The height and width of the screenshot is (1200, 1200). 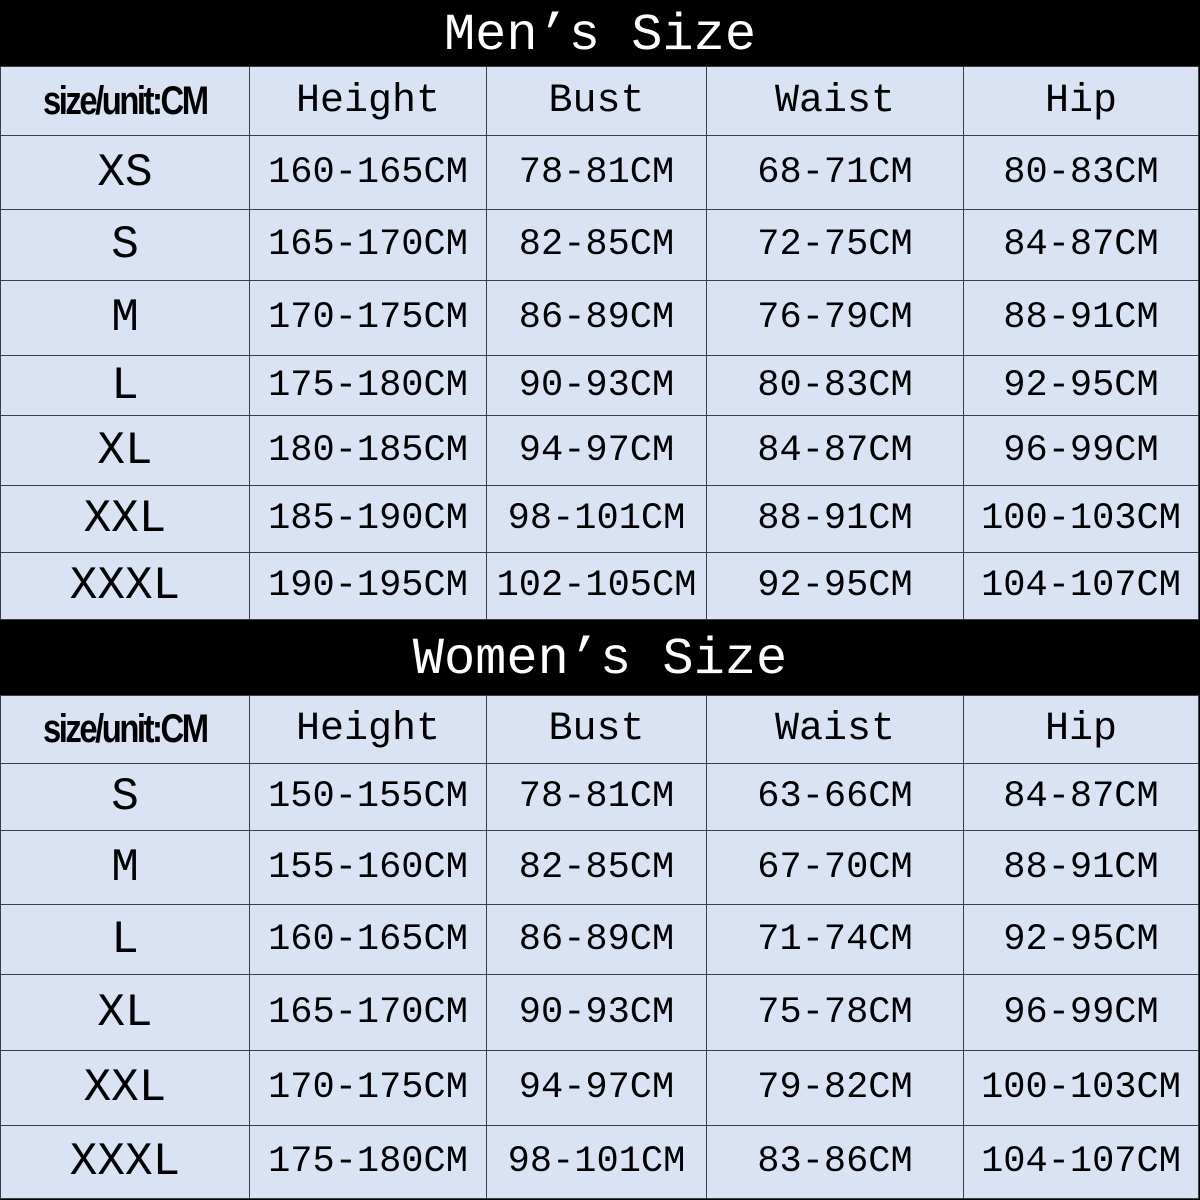 I want to click on table-row: M 155-160CM 82-85CM 67-70CM 88-91CM, so click(x=599, y=867).